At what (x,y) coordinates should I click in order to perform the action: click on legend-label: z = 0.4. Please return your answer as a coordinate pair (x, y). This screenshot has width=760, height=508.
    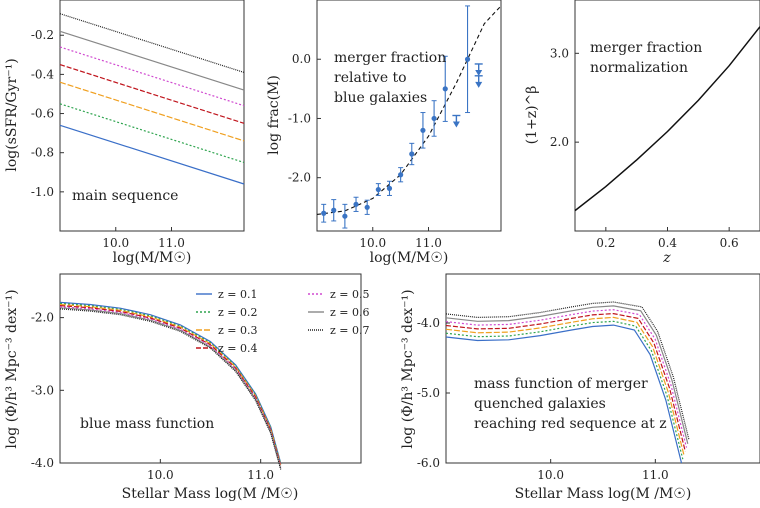
    Looking at the image, I should click on (238, 348).